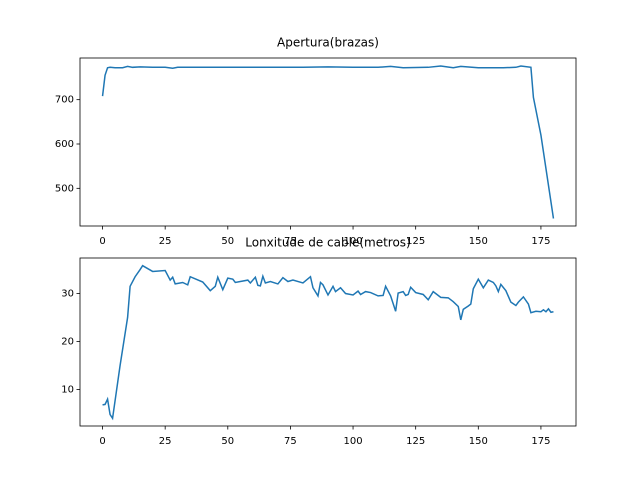 Image resolution: width=640 pixels, height=480 pixels. What do you see at coordinates (67, 342) in the screenshot?
I see `y-tick-label: 20` at bounding box center [67, 342].